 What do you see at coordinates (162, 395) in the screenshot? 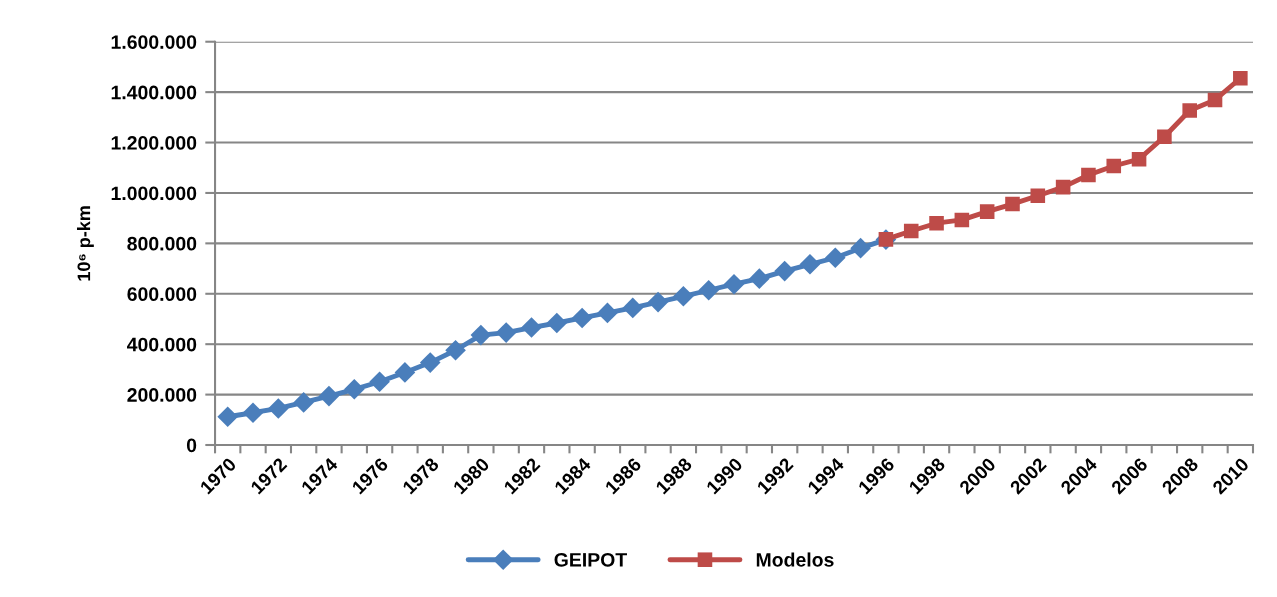
I see `y-tick-label: 200.000` at bounding box center [162, 395].